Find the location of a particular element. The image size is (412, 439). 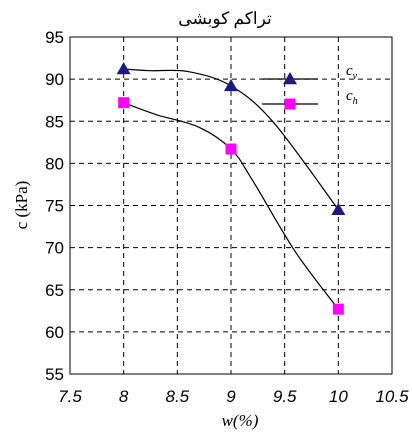

x-tick-label: 7.5 is located at coordinates (70, 396).